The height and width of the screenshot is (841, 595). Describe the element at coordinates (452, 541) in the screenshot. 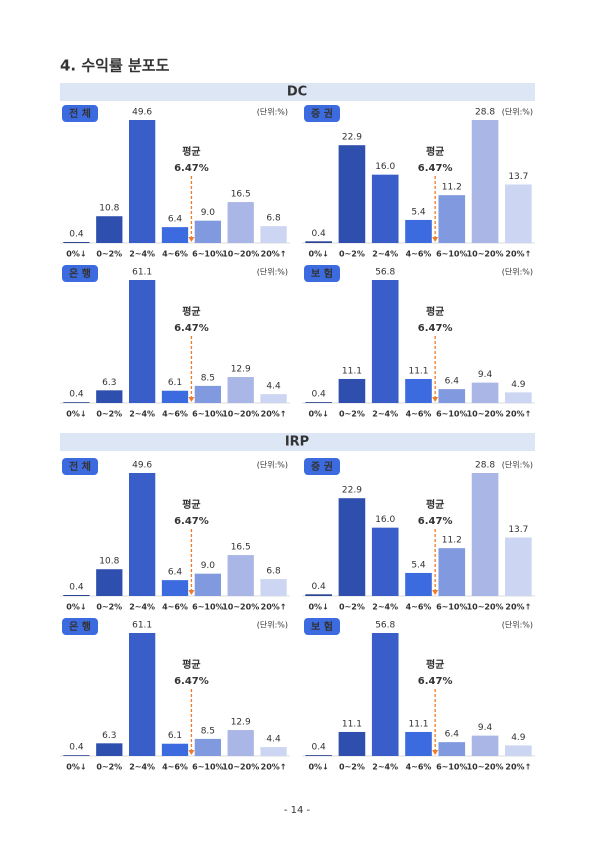

I see `value-label: 11.2` at that location.